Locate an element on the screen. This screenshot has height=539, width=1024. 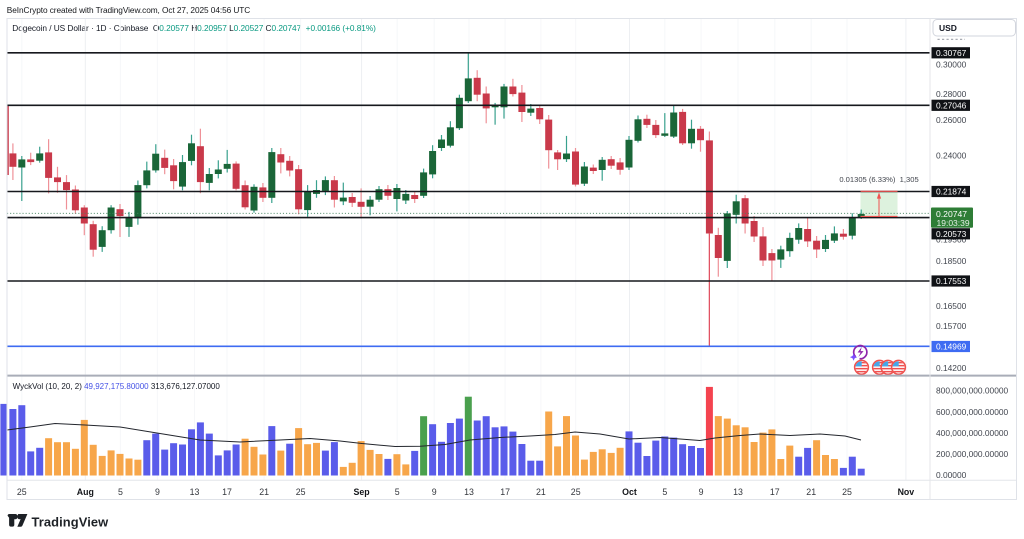
svg-text: 400,000,000.00000 is located at coordinates (972, 433).